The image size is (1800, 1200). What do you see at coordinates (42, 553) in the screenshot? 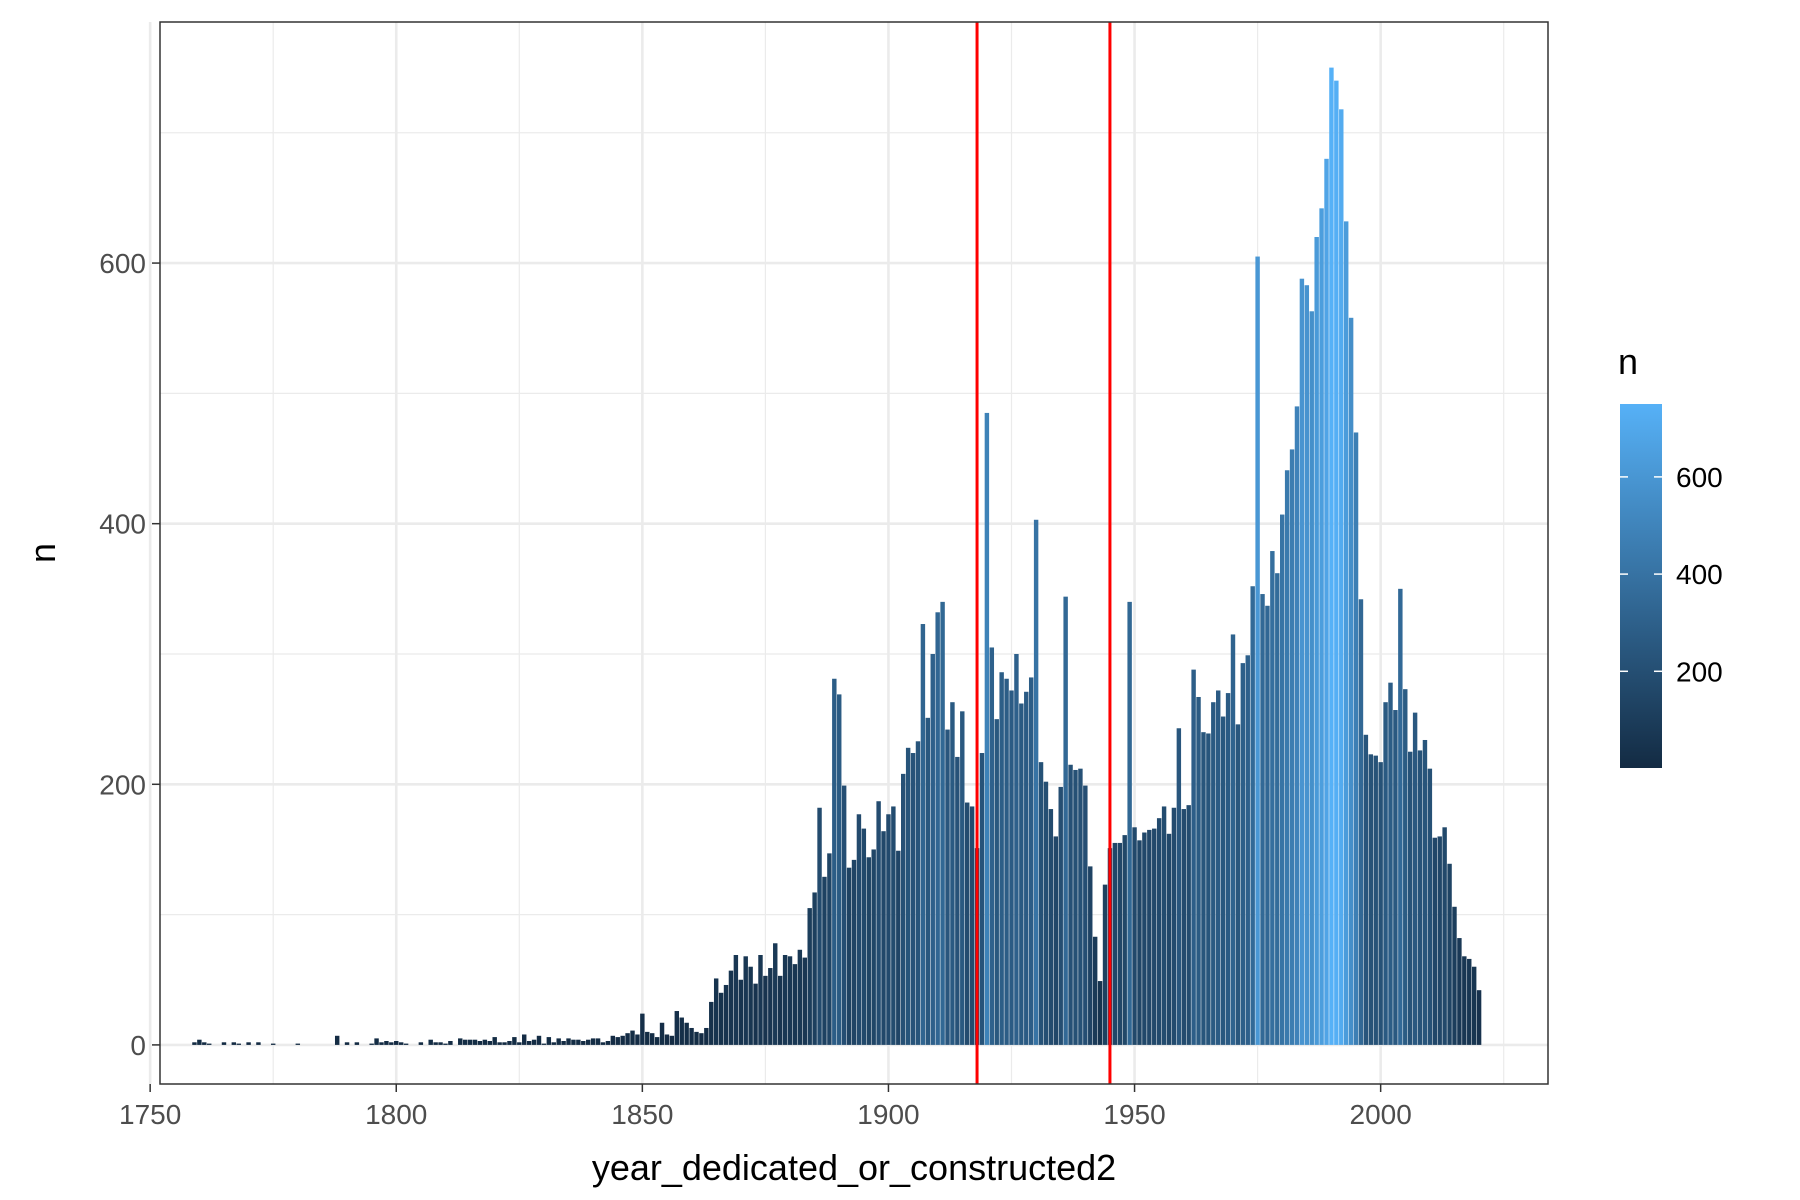
I see `y-axis-title: n` at bounding box center [42, 553].